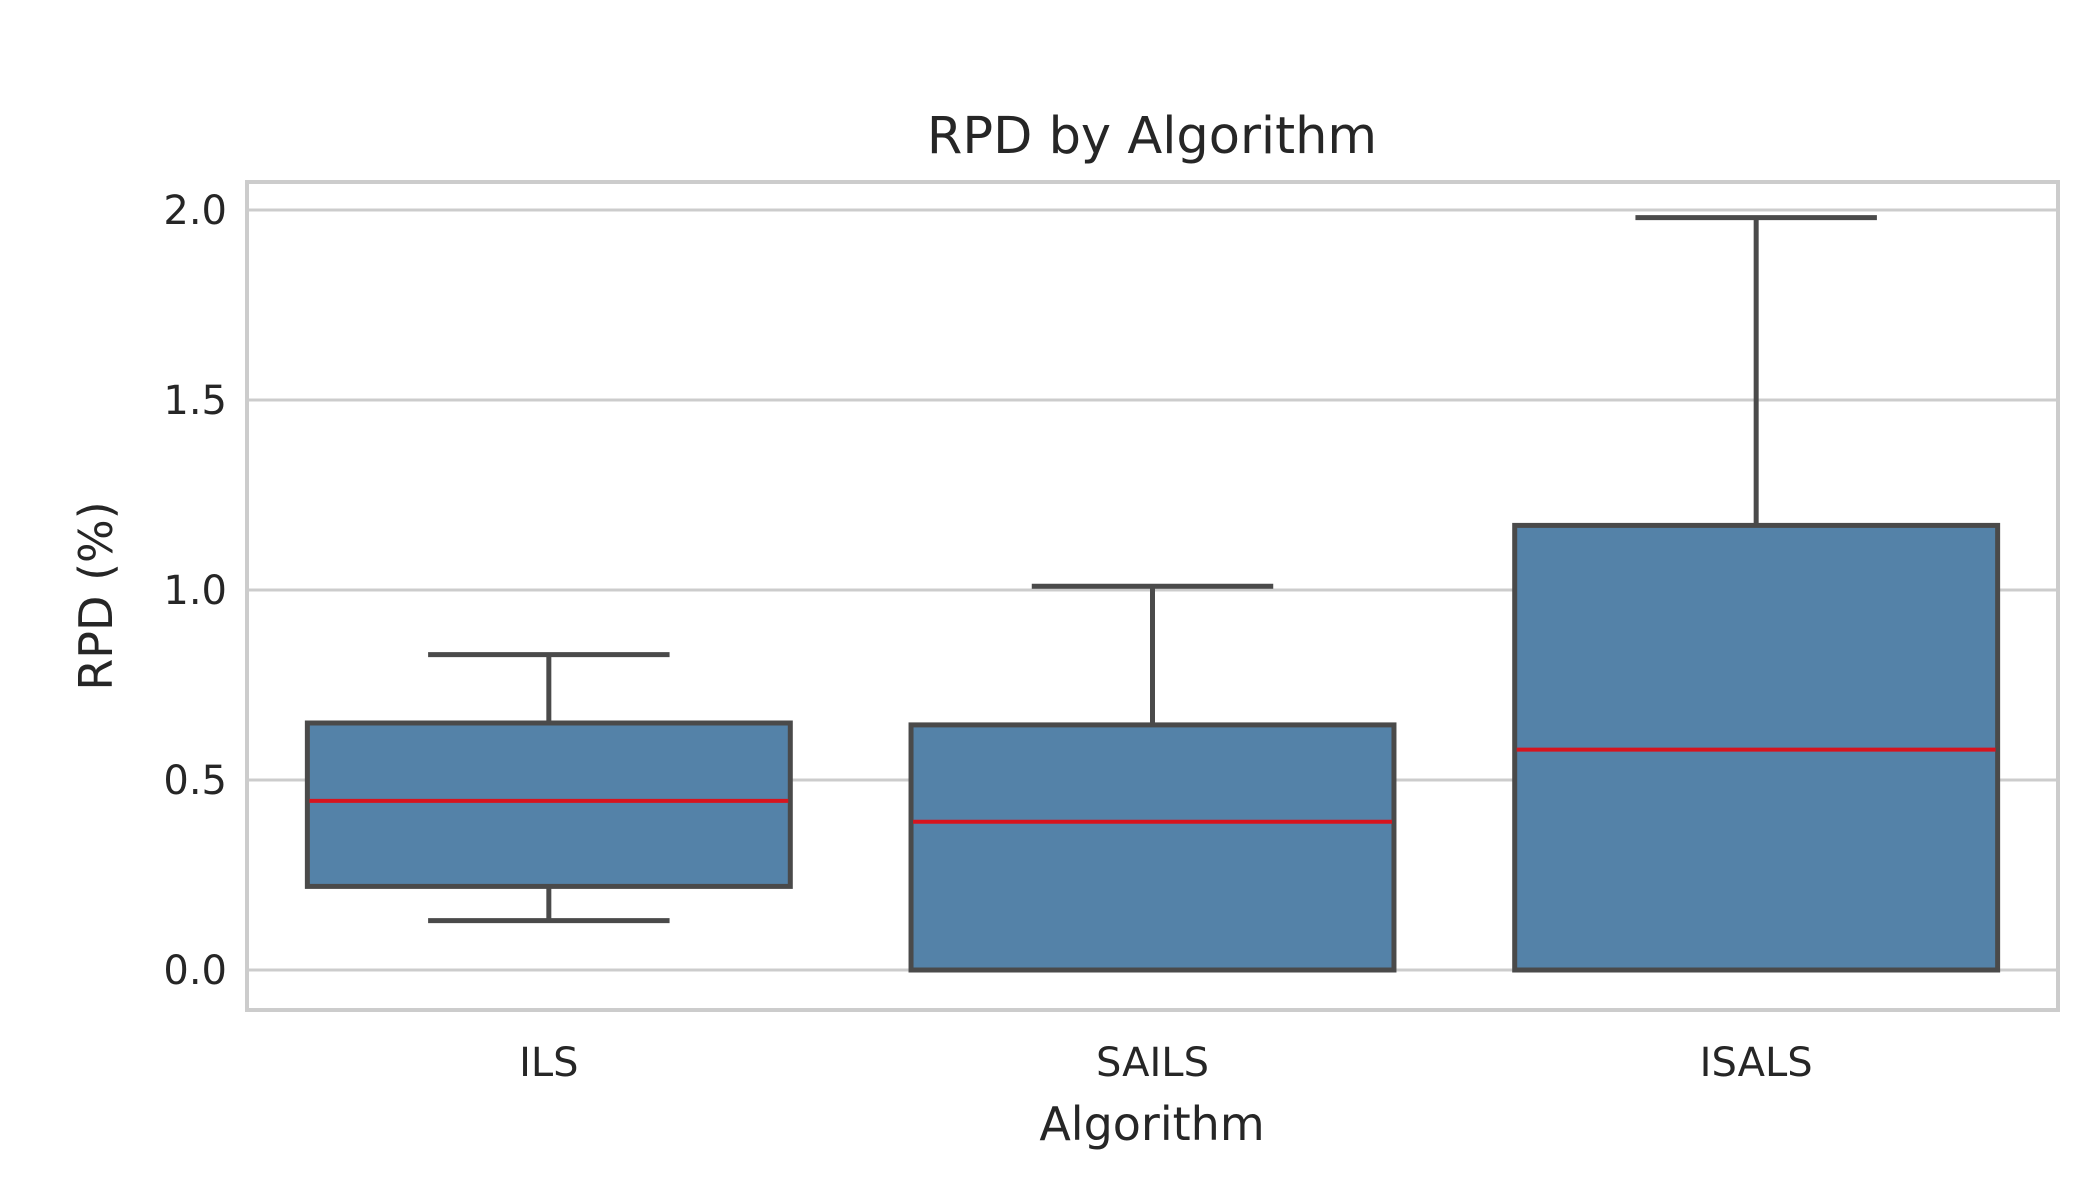 The width and height of the screenshot is (2100, 1200). I want to click on y-tick-label: 1.5, so click(195, 401).